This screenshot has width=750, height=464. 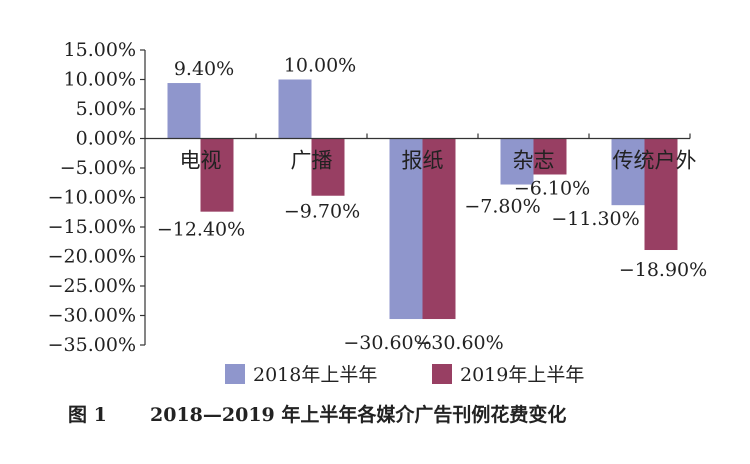 What do you see at coordinates (595, 219) in the screenshot?
I see `data-label-2018-4: −11.30%` at bounding box center [595, 219].